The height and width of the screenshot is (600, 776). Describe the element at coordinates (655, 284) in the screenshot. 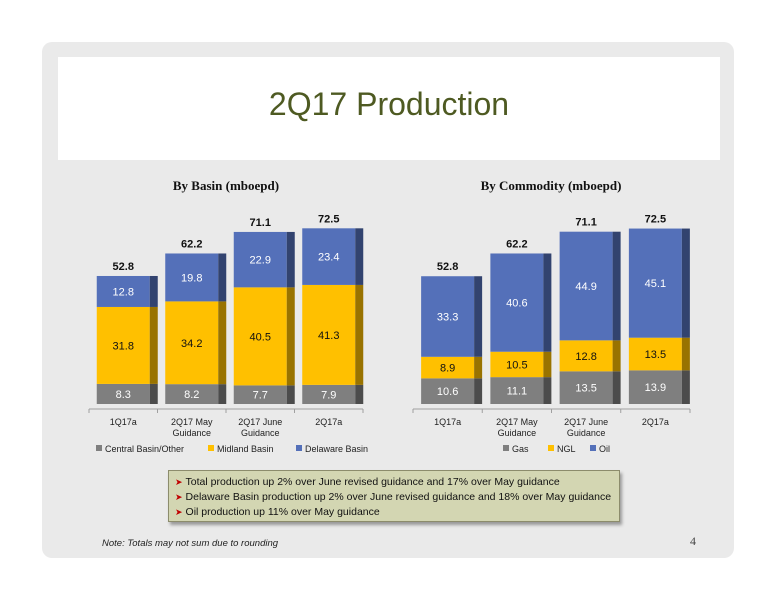

I see `data-label: 45.1` at that location.